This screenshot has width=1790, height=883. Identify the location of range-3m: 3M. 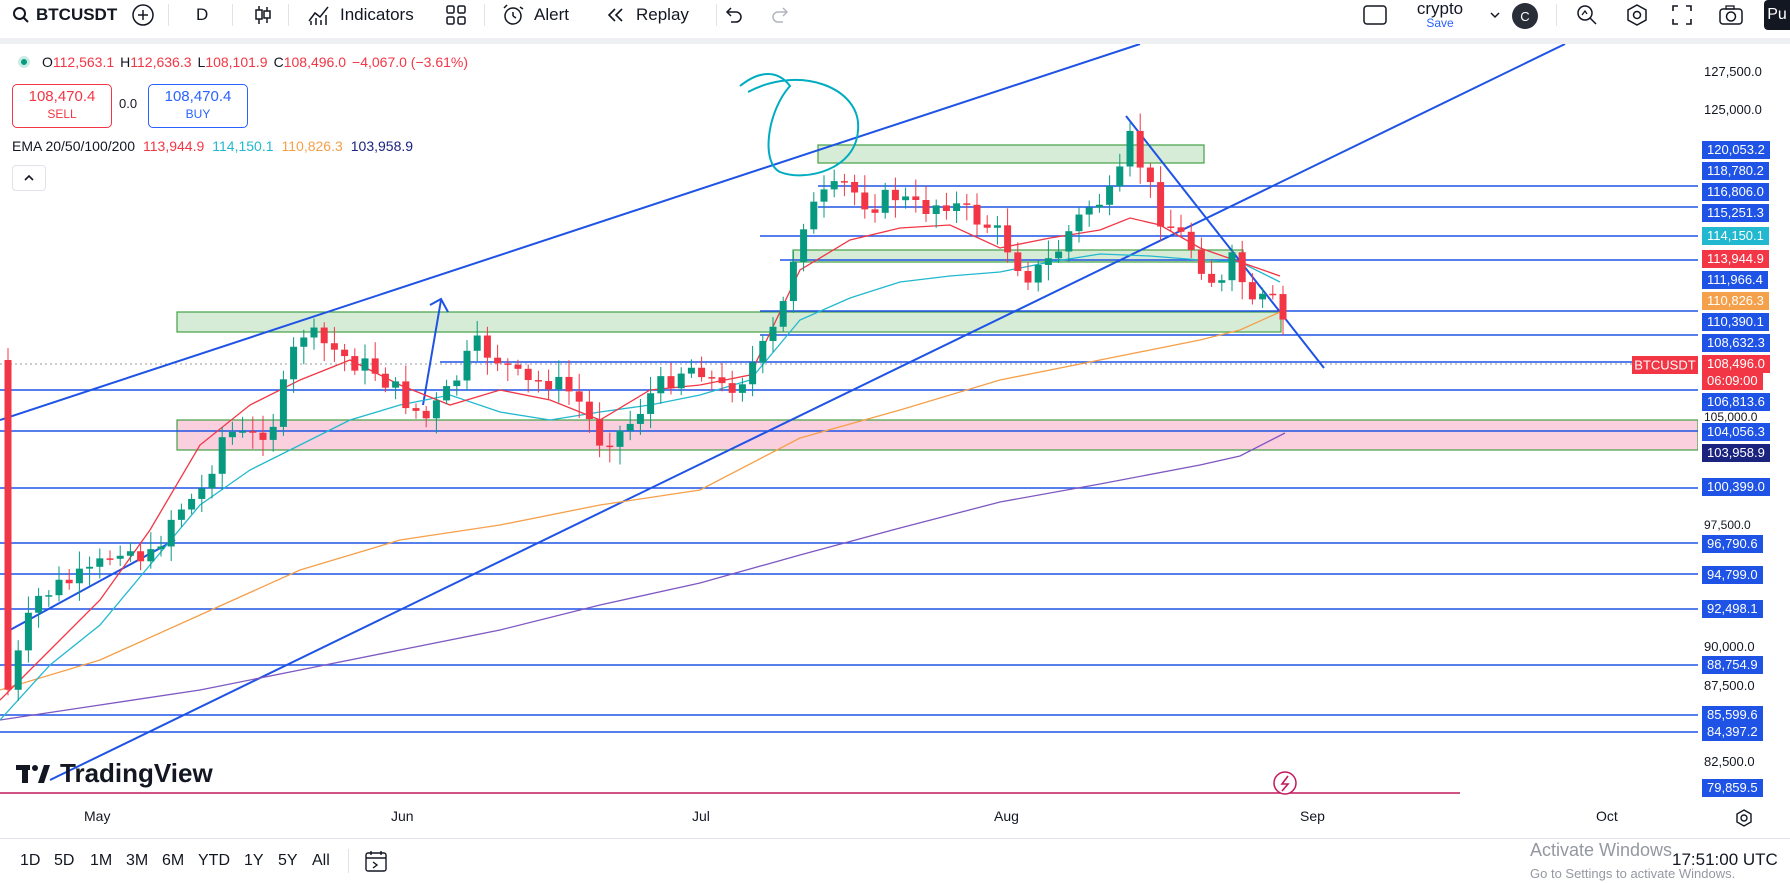
(137, 860).